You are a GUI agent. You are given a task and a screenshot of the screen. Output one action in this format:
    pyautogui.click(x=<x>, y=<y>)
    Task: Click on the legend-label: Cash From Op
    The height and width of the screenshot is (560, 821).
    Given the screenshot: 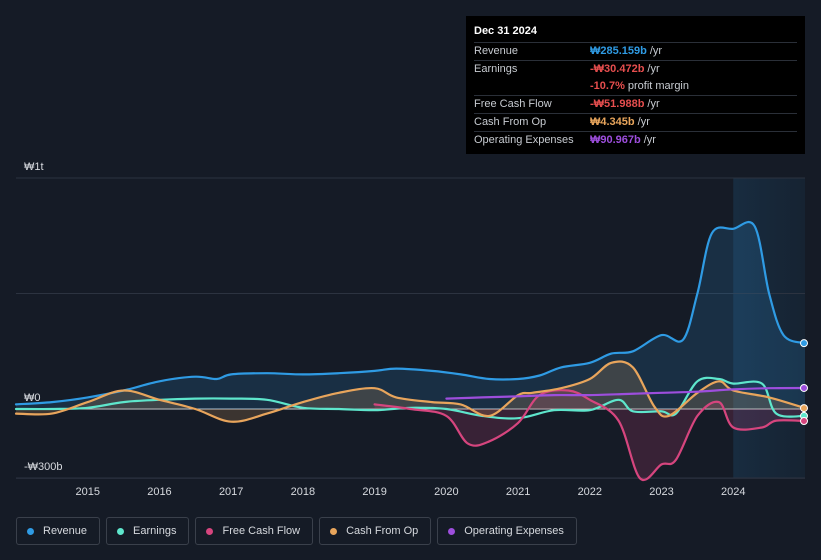 What is the action you would take?
    pyautogui.click(x=382, y=531)
    